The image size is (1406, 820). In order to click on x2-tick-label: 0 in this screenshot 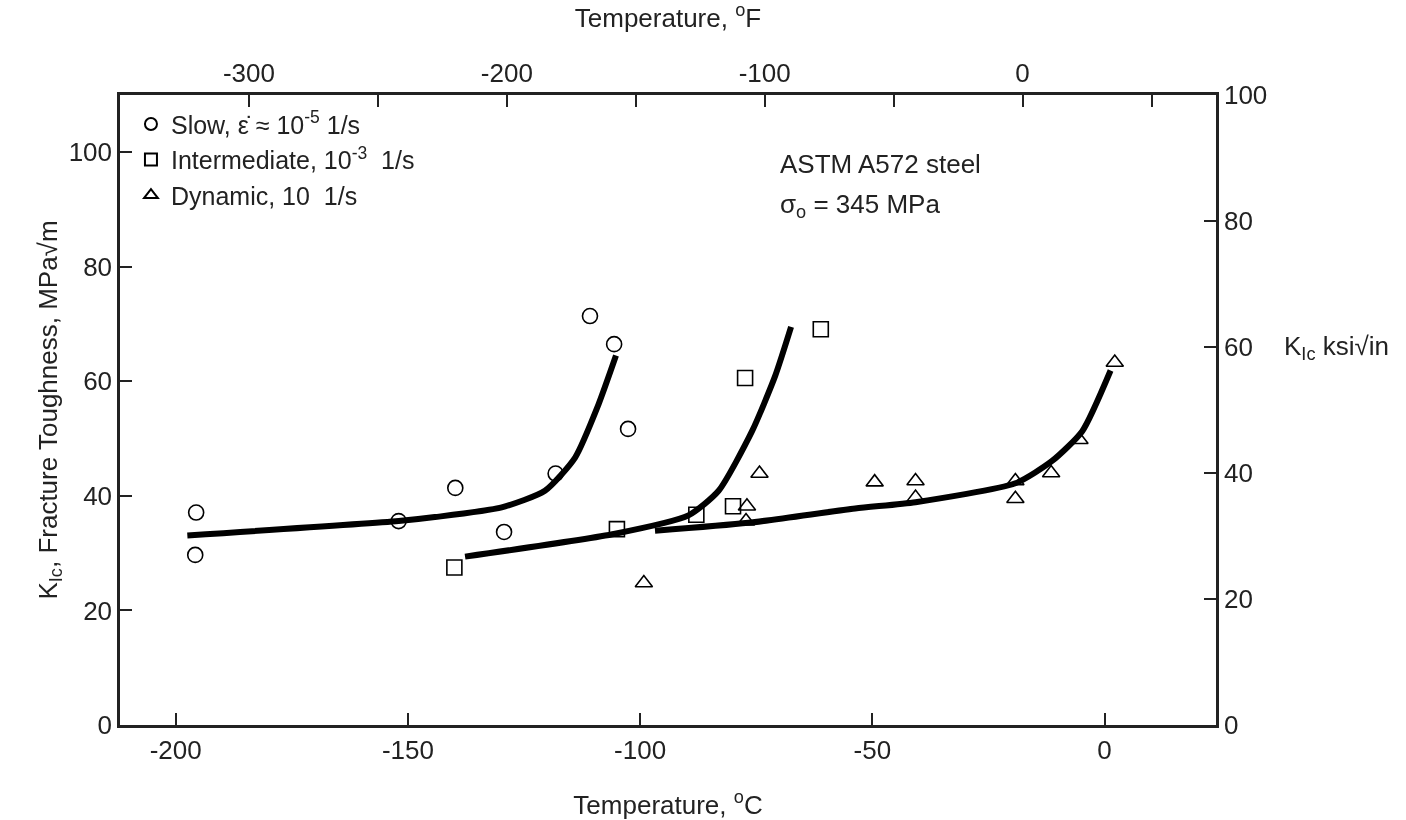, I will do `click(1022, 72)`.